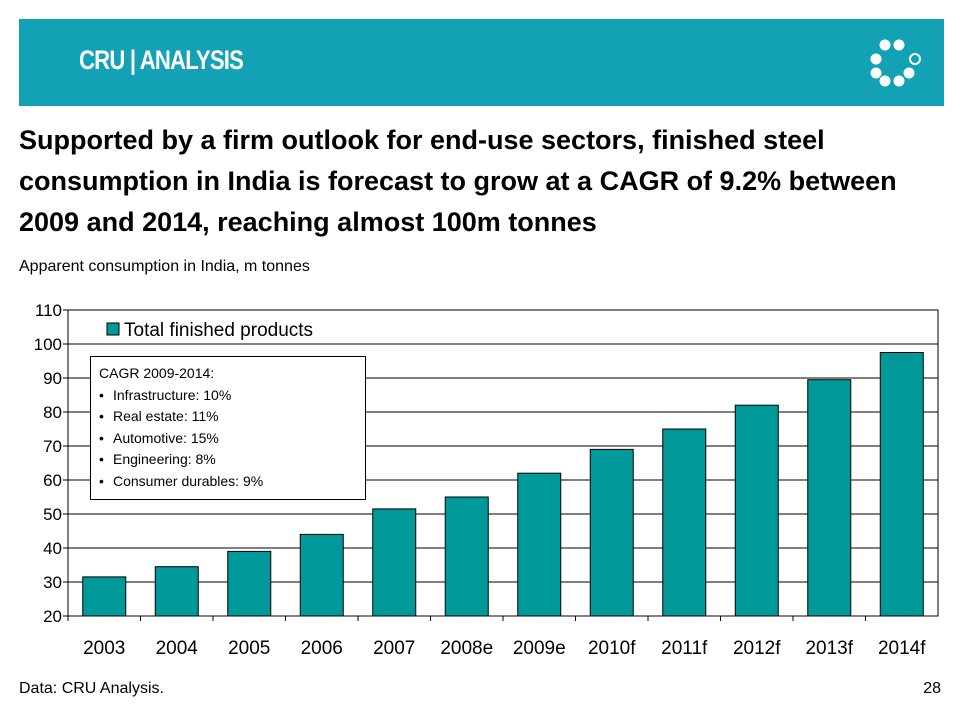 The height and width of the screenshot is (720, 960). What do you see at coordinates (684, 648) in the screenshot?
I see `x-tick-label: 2011f` at bounding box center [684, 648].